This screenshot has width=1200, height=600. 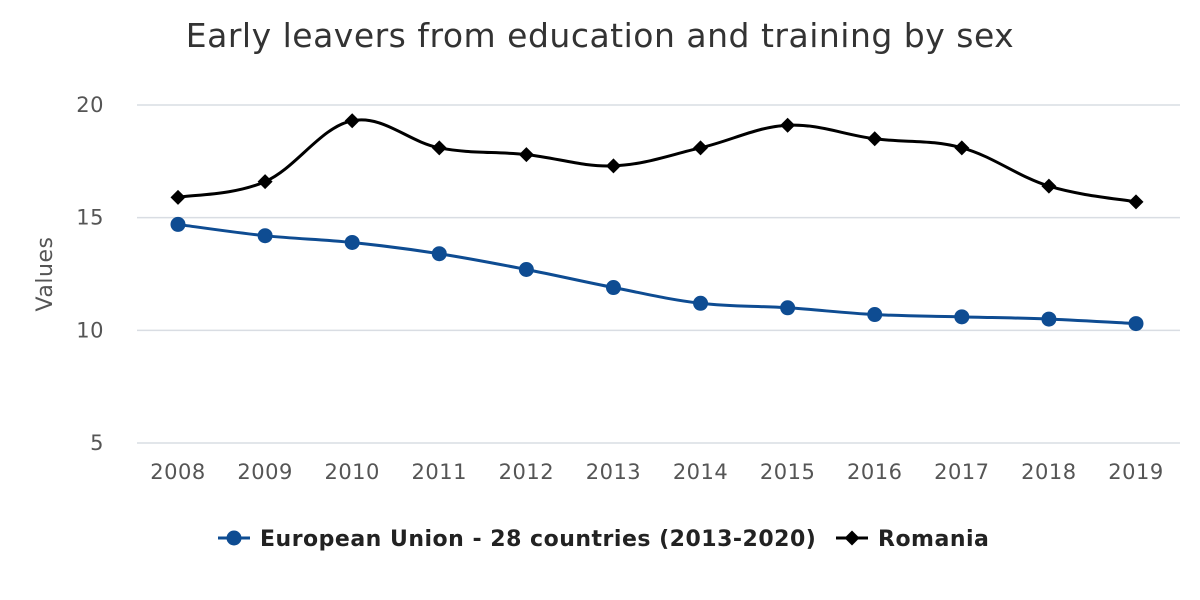 What do you see at coordinates (613, 472) in the screenshot?
I see `x-tick-label: 2013` at bounding box center [613, 472].